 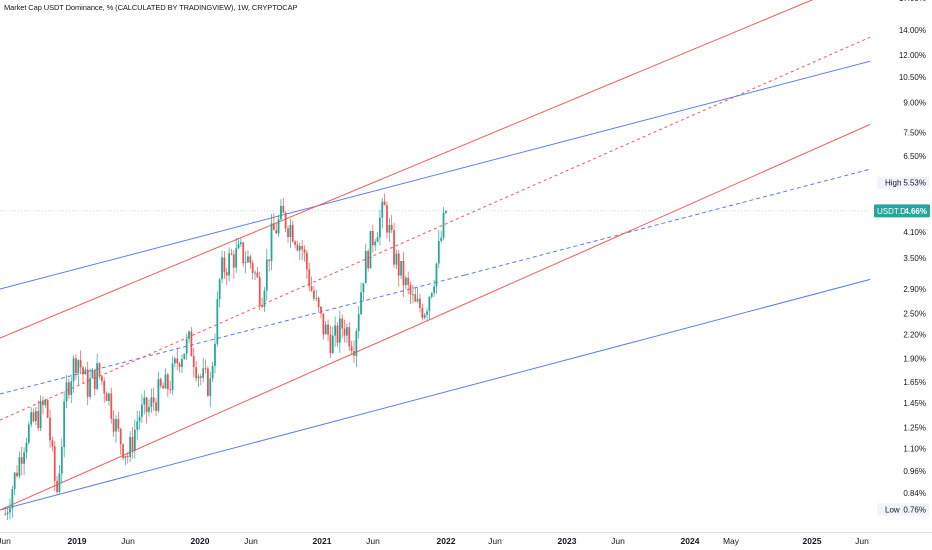 What do you see at coordinates (618, 541) in the screenshot?
I see `x-tick-label: Jun` at bounding box center [618, 541].